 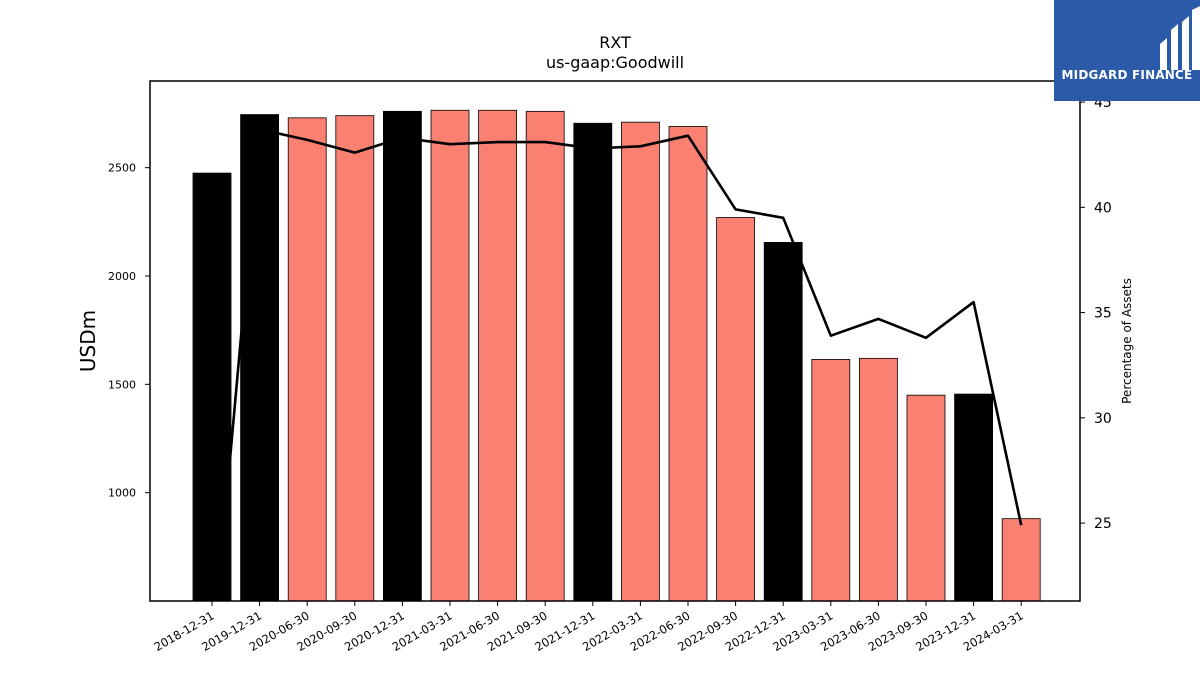 I want to click on midgard-finance-logo: MIDGARD FINANCE, so click(x=1127, y=50).